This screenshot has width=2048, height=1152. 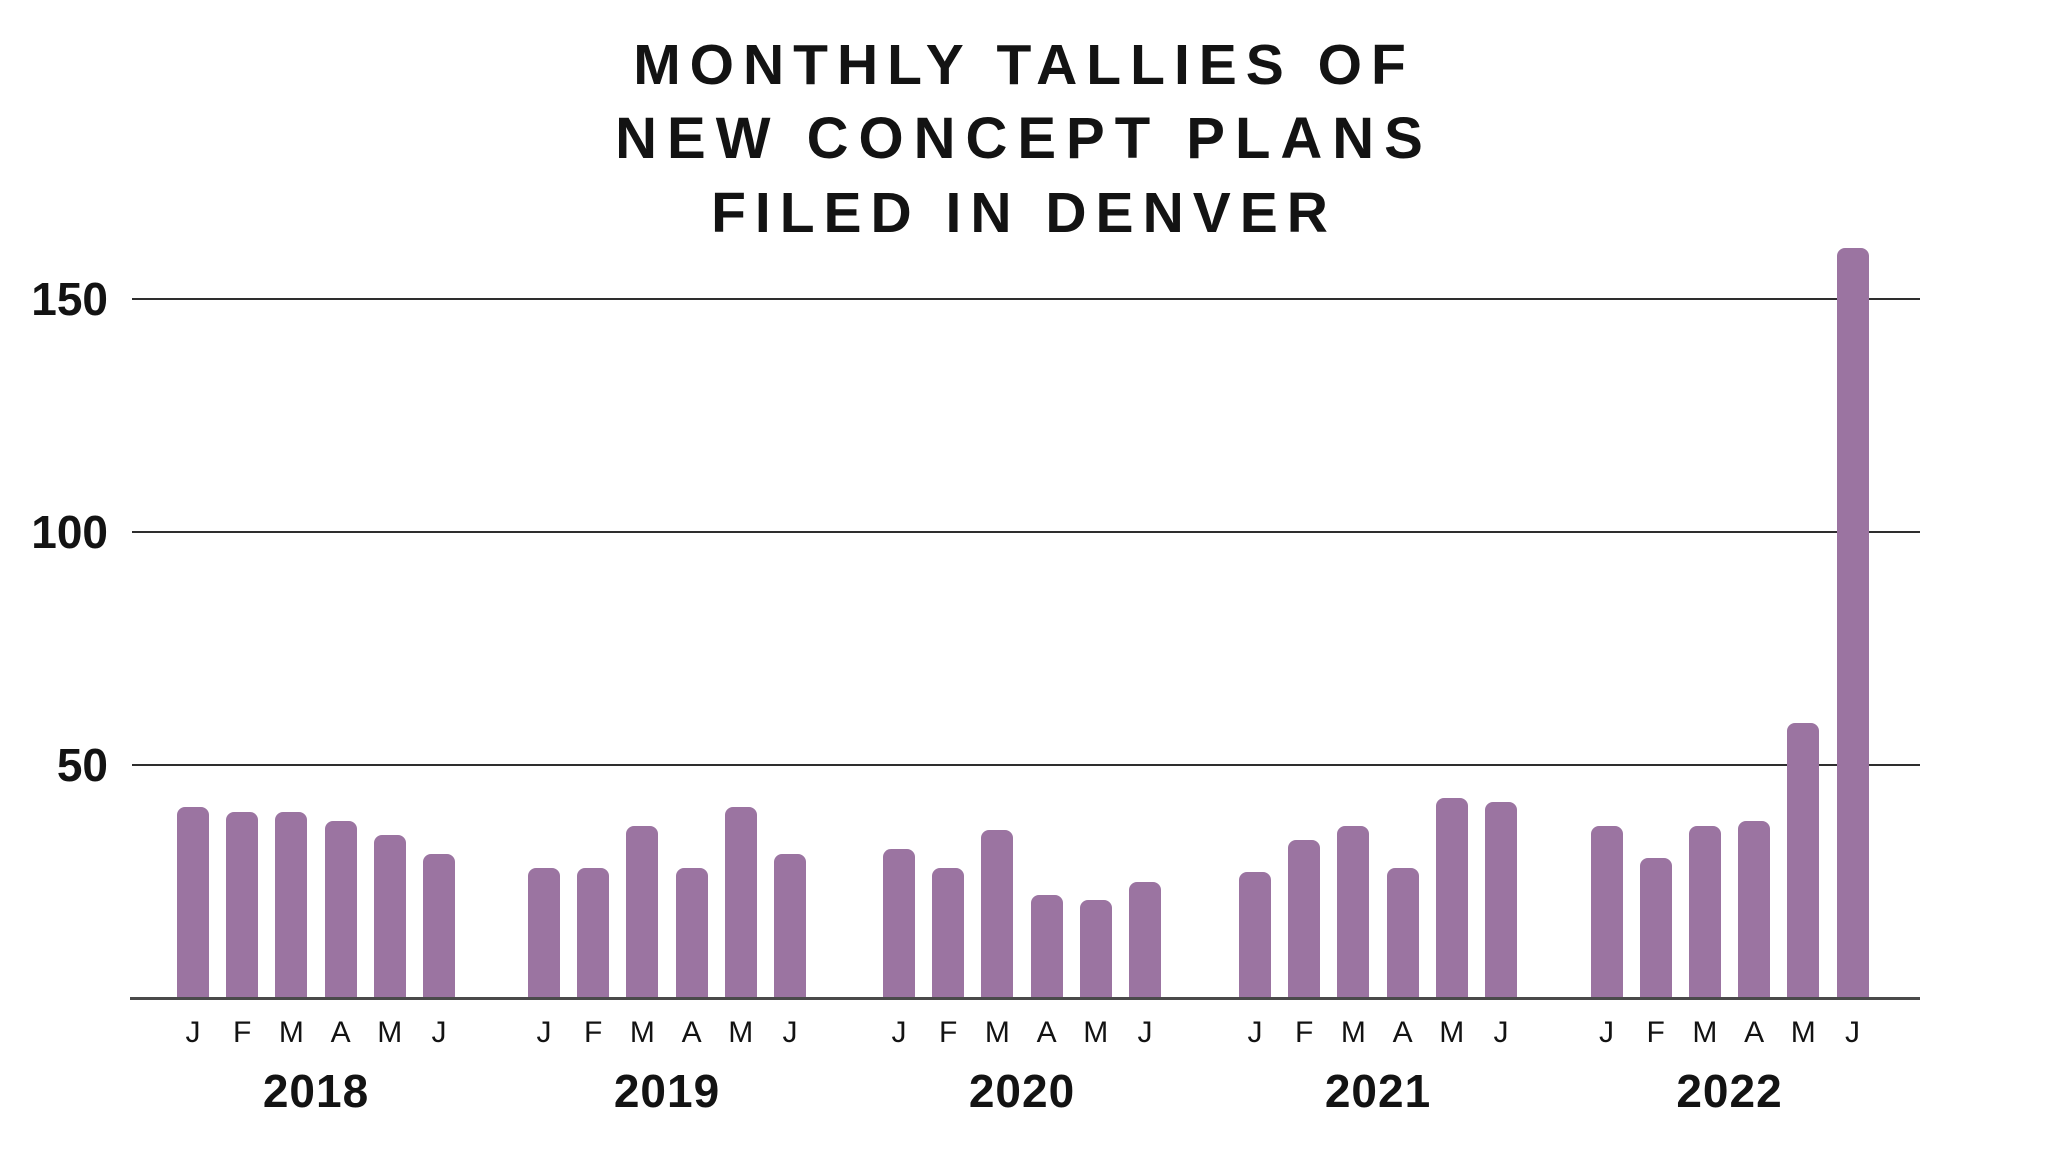 What do you see at coordinates (1024, 65) in the screenshot?
I see `chart-title-line-1: MONTHLY TALLIES OF` at bounding box center [1024, 65].